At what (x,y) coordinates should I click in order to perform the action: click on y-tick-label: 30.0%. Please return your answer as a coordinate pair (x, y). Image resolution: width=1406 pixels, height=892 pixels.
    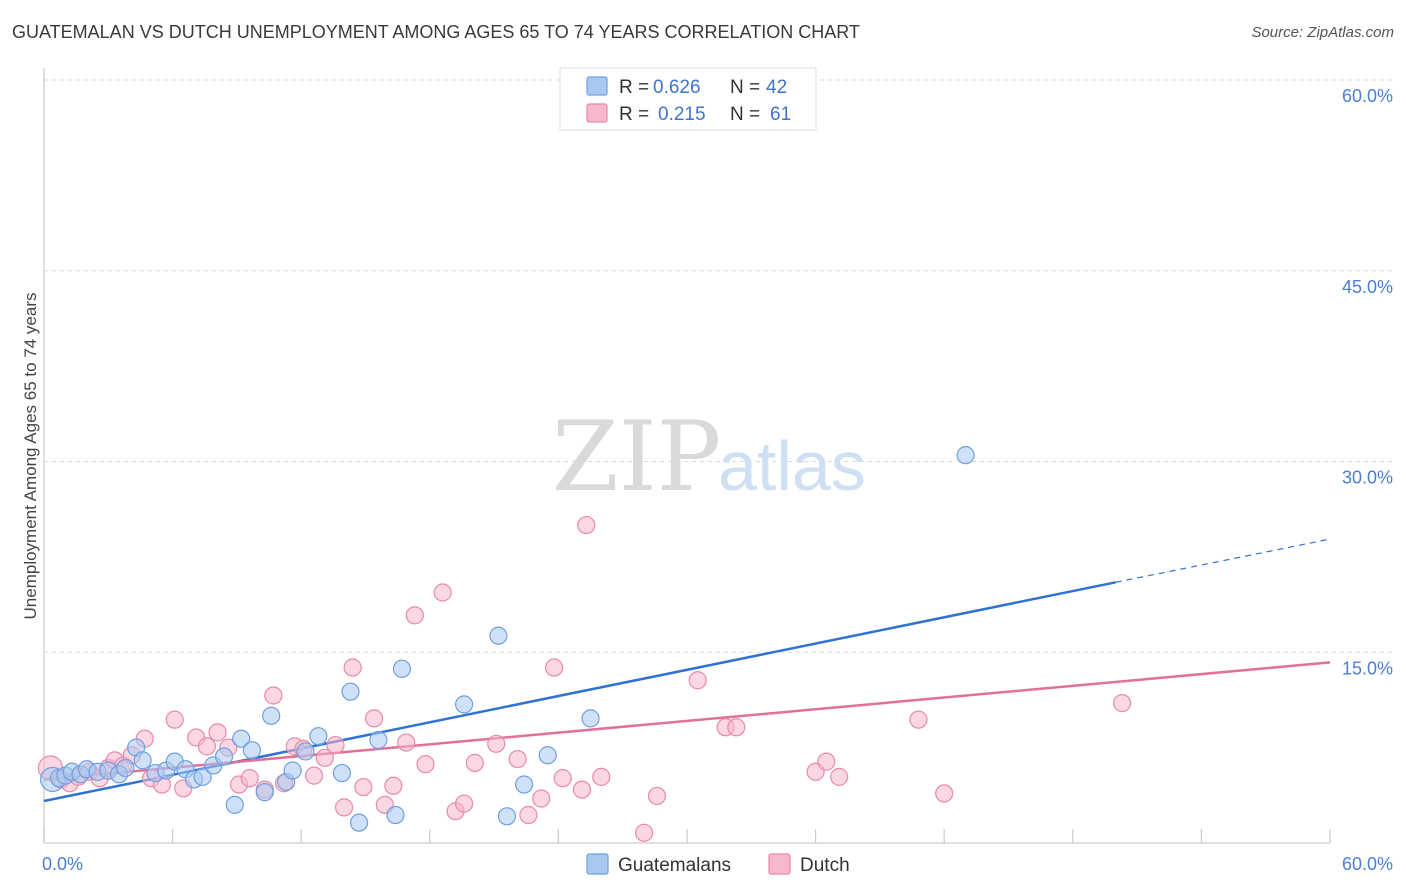
    Looking at the image, I should click on (1367, 478).